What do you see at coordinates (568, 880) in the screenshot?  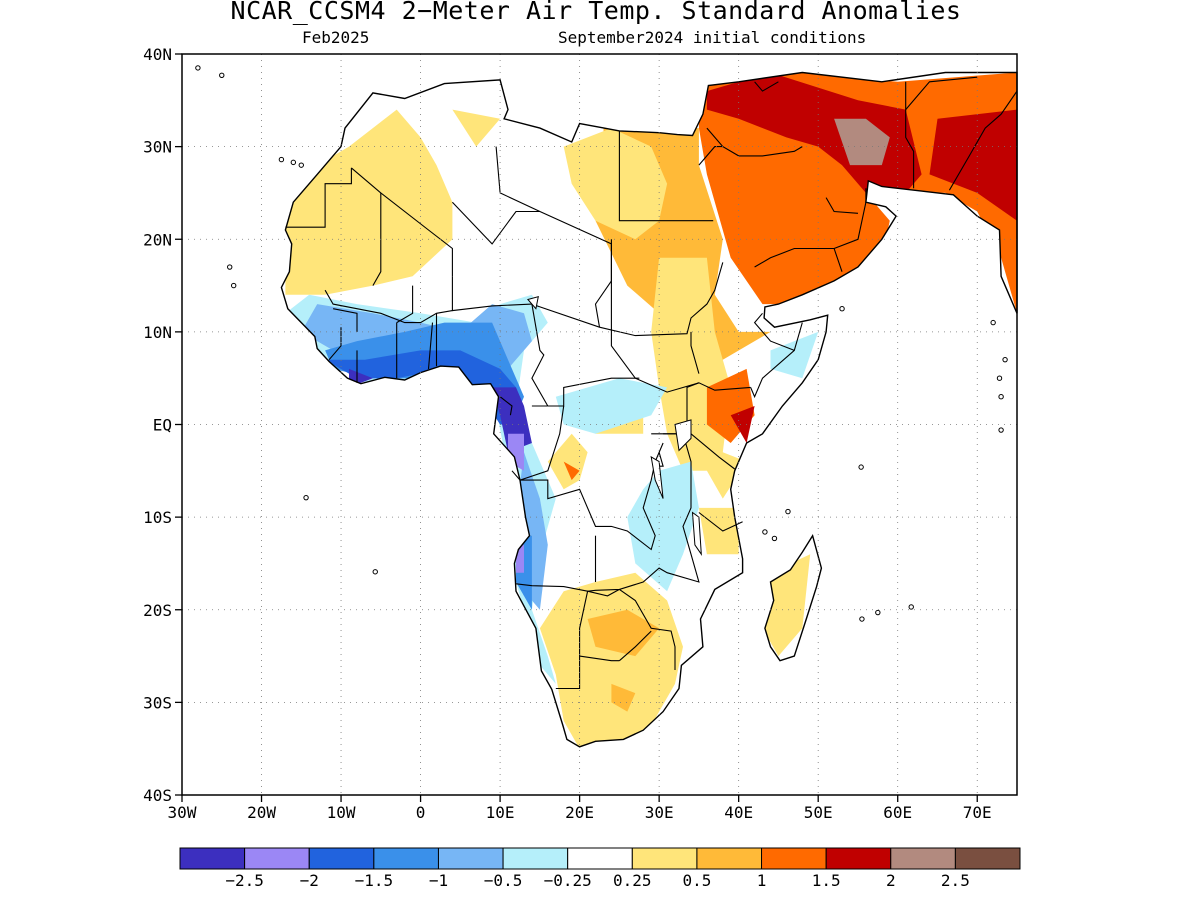 I see `colorbar-label: −0.25` at bounding box center [568, 880].